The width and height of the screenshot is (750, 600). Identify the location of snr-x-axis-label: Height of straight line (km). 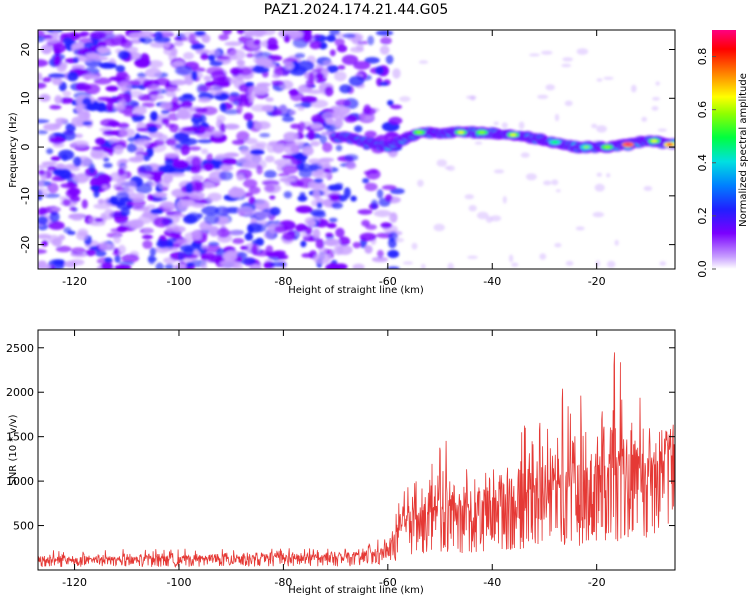
(356, 590).